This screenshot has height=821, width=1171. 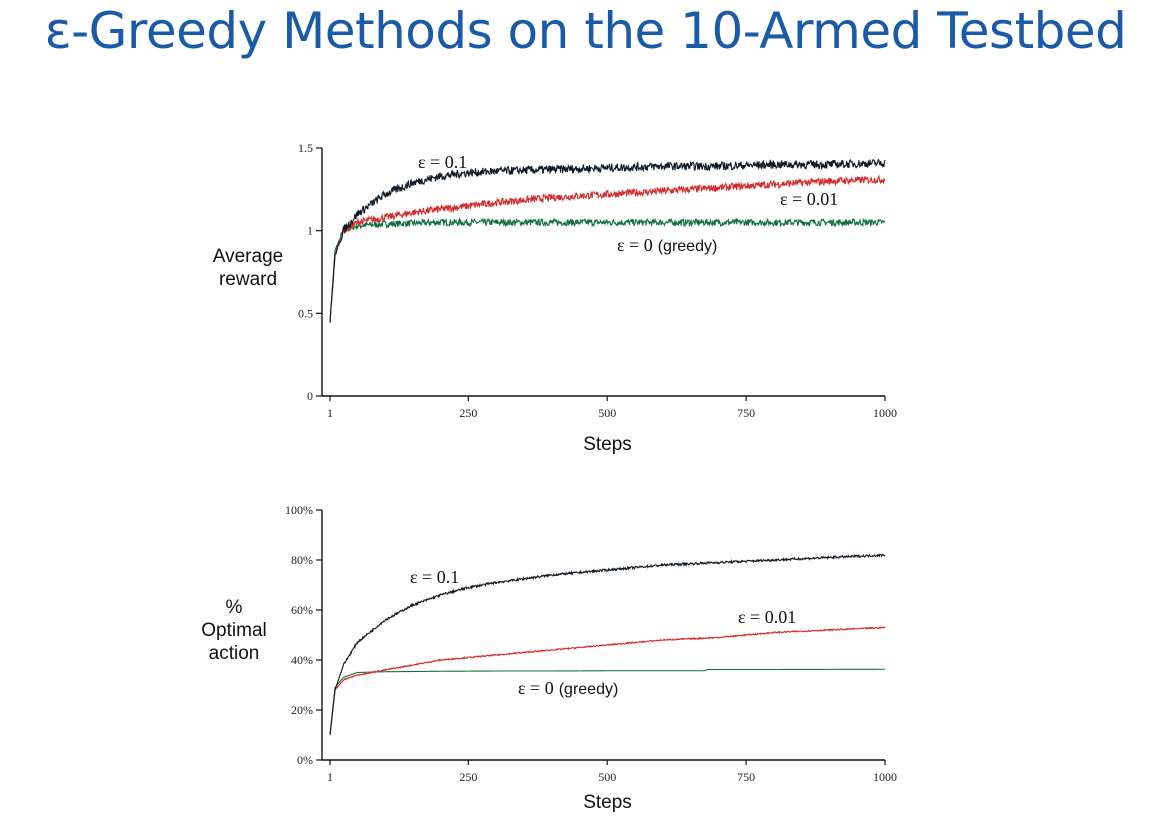 What do you see at coordinates (234, 607) in the screenshot?
I see `y-axis-title-line: %` at bounding box center [234, 607].